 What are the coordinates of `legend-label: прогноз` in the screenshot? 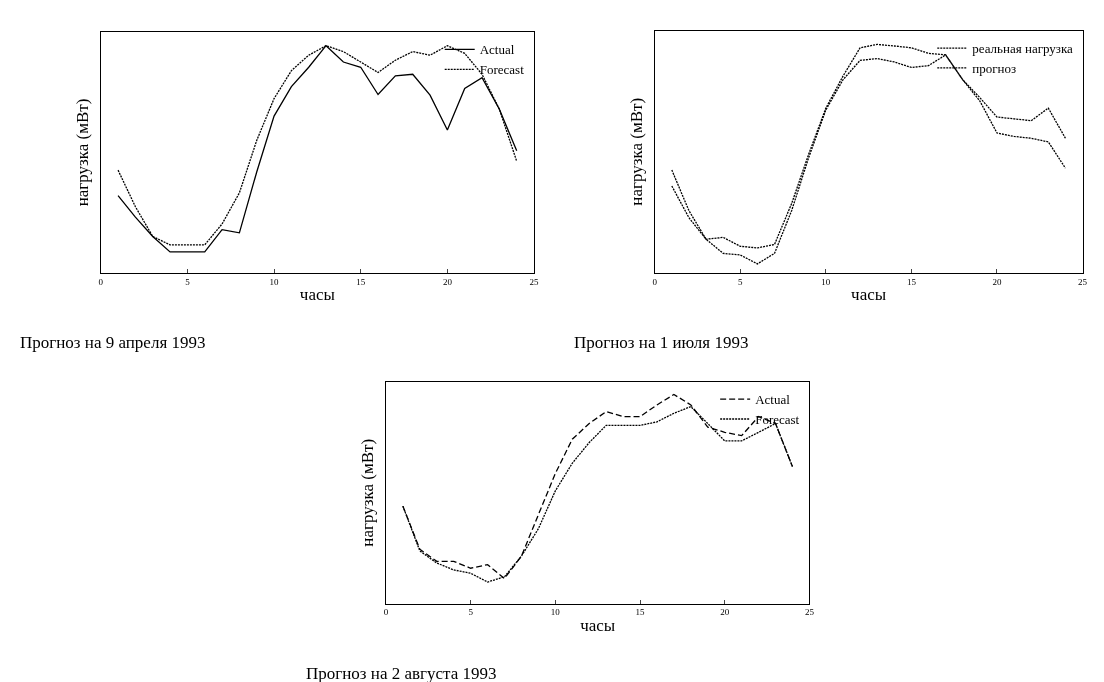 It's located at (994, 69).